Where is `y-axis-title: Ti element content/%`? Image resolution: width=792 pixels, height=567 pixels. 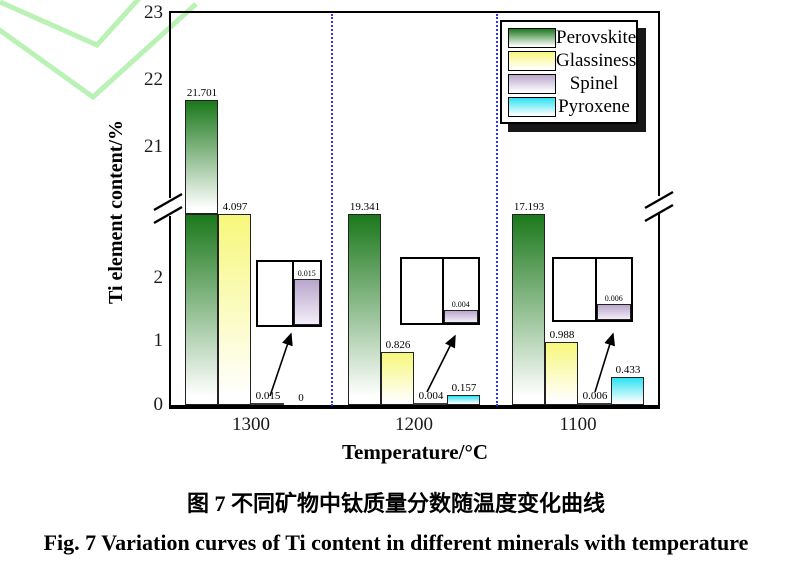
y-axis-title: Ti element content/% is located at coordinates (116, 212).